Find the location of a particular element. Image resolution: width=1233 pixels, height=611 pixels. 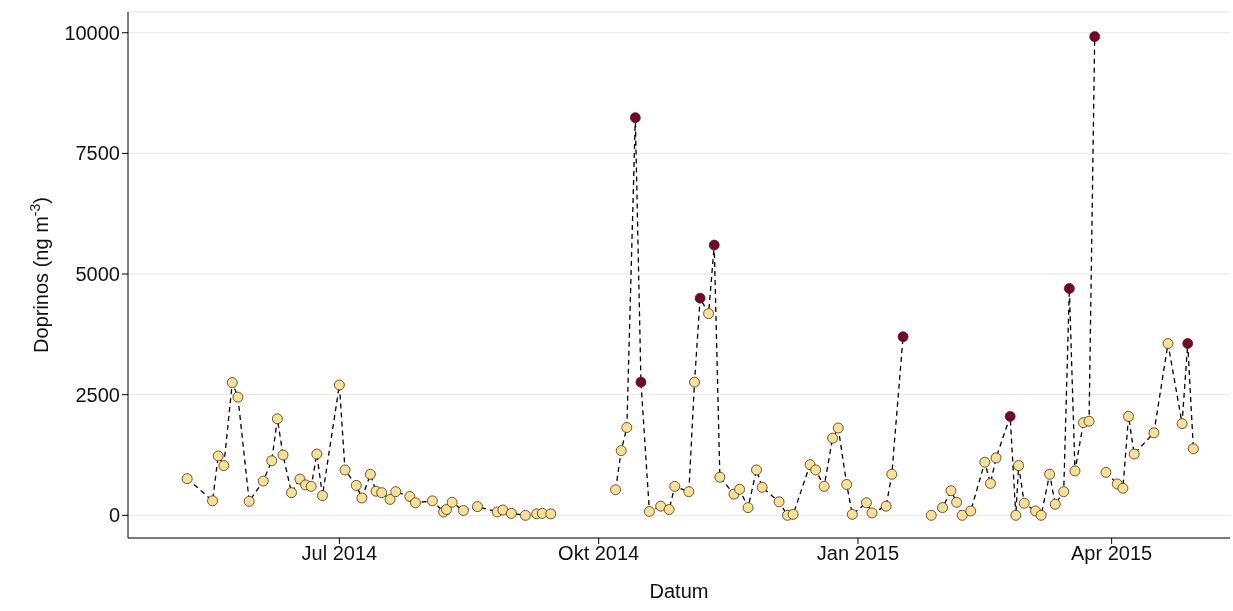

y-tick-label: 5000 is located at coordinates (97, 274).